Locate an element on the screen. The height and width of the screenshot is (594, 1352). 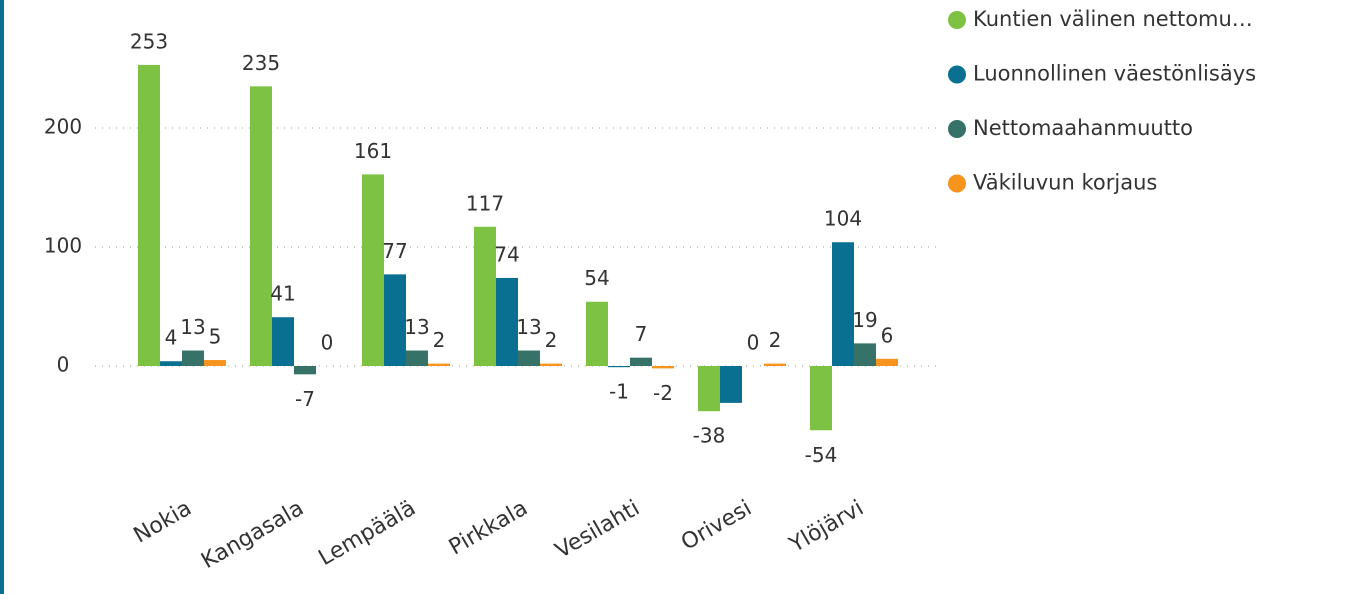
data-label: 253 is located at coordinates (149, 41).